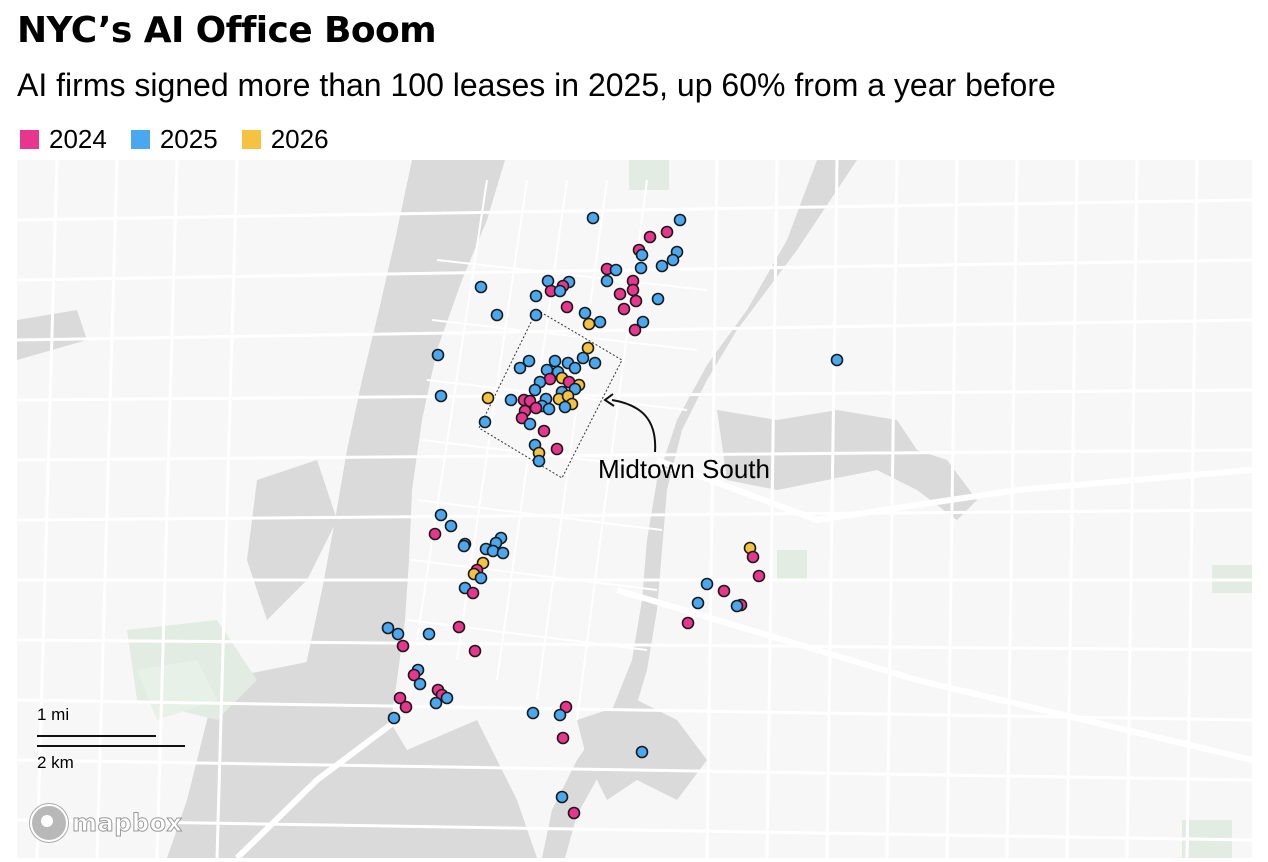 The image size is (1268, 862). I want to click on callout-midtown-south-label: Midtown South, so click(684, 469).